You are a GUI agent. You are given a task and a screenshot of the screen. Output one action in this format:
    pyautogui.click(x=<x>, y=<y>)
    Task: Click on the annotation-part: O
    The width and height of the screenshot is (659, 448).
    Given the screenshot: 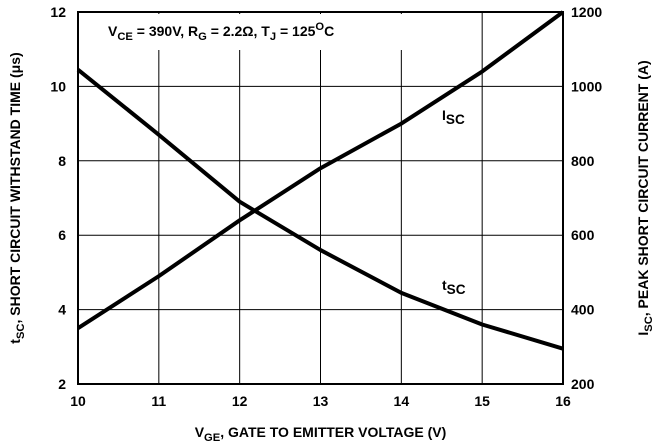 What is the action you would take?
    pyautogui.click(x=319, y=27)
    